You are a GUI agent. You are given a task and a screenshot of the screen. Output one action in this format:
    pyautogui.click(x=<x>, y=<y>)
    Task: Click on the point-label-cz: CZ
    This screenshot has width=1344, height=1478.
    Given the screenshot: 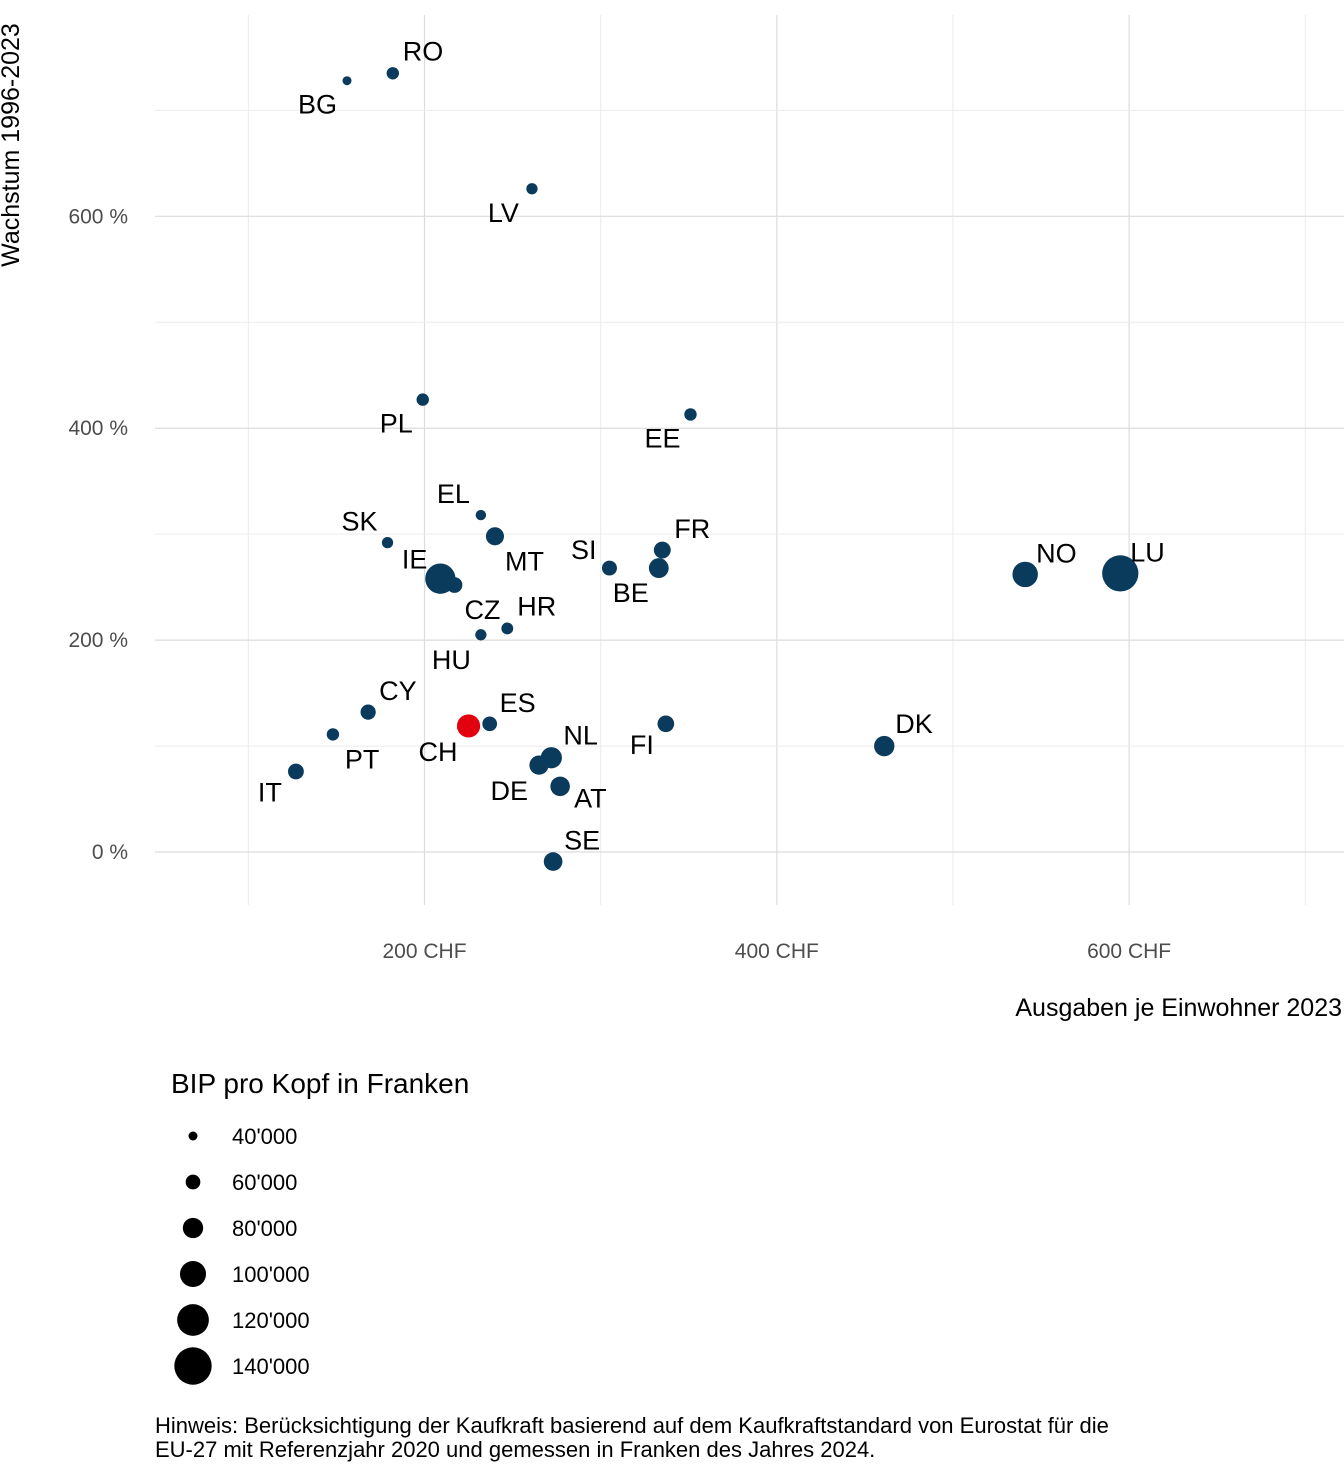 What is the action you would take?
    pyautogui.click(x=482, y=610)
    